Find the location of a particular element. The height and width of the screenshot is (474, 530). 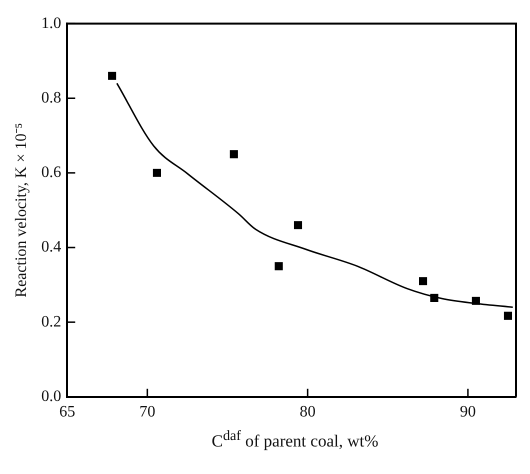

x-tick-label: 65 is located at coordinates (67, 412).